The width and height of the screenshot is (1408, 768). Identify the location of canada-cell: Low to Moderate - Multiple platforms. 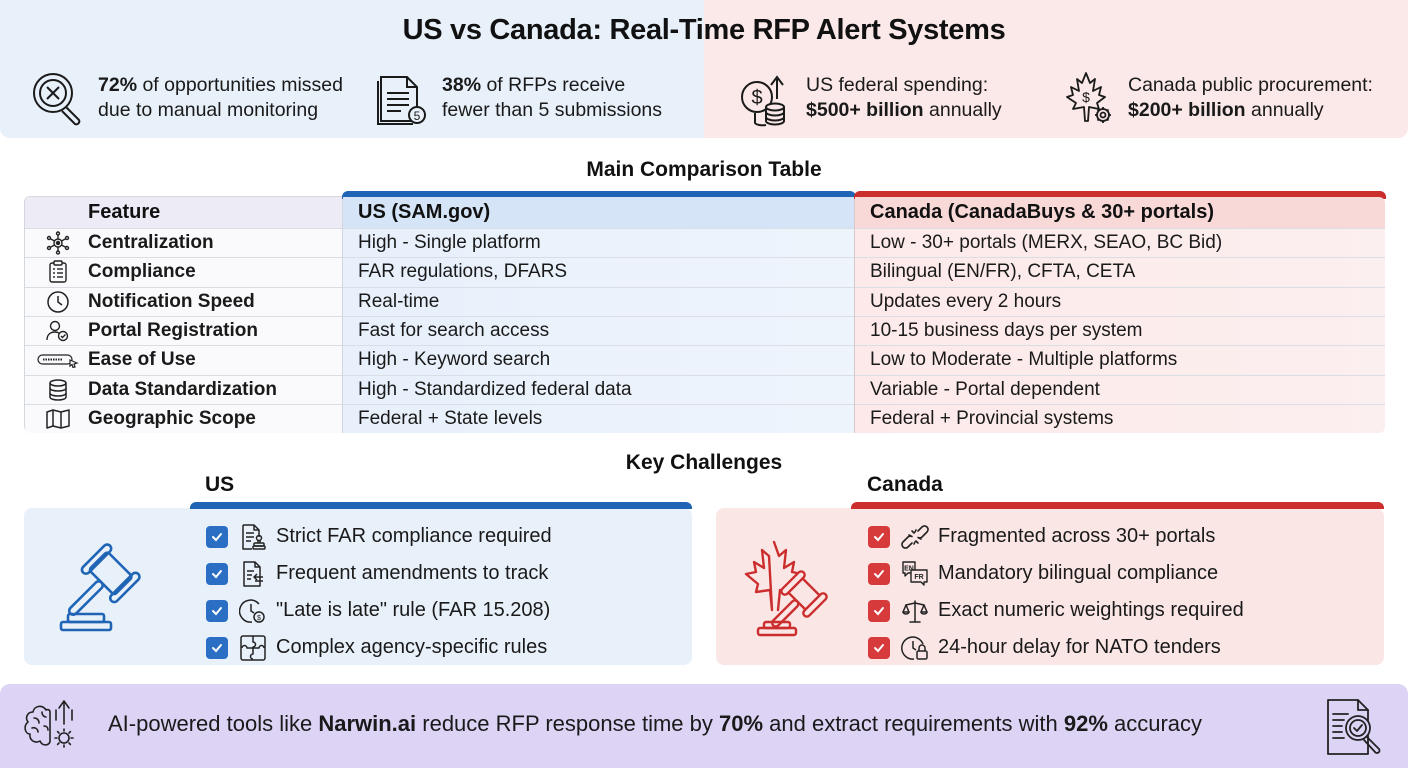
(1024, 360).